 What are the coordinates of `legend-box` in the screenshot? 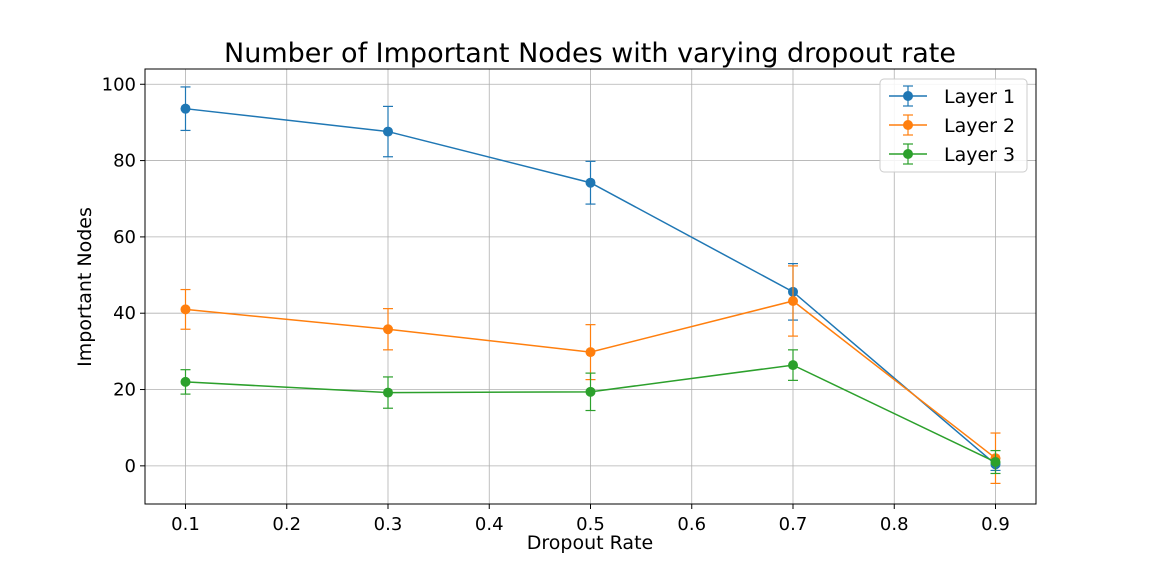 It's located at (953, 125).